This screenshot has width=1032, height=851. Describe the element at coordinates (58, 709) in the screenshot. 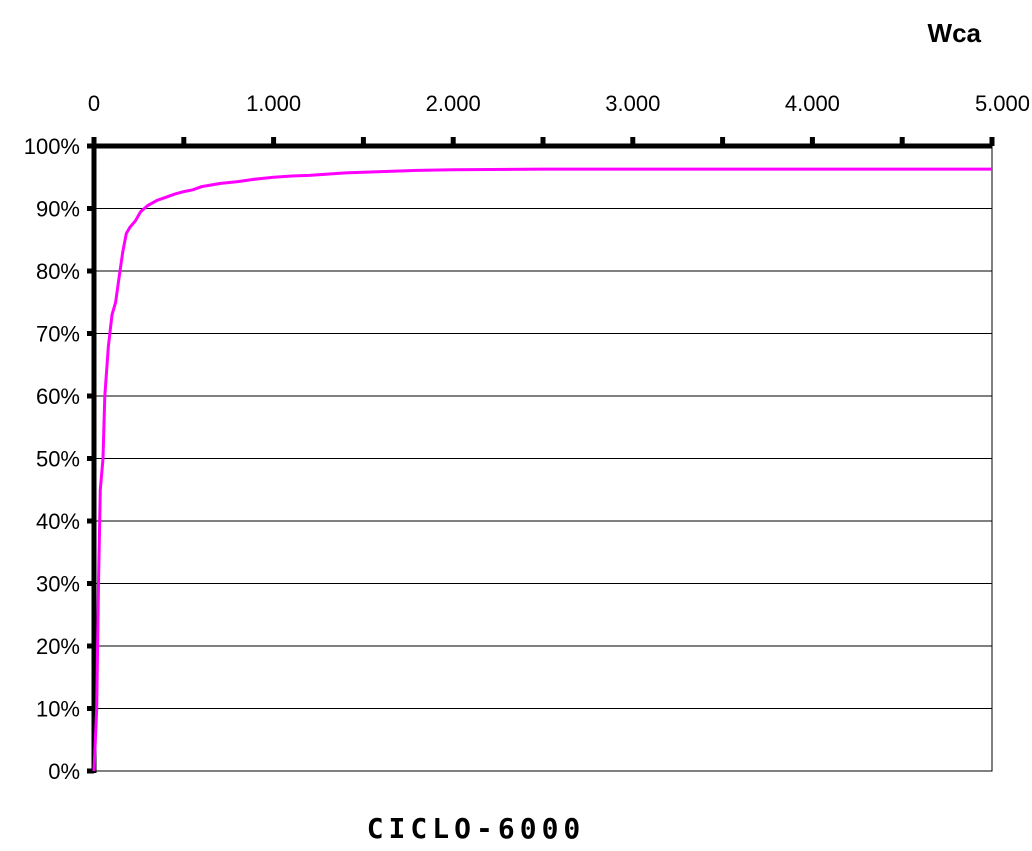

I see `y-tick-label: 10%` at that location.